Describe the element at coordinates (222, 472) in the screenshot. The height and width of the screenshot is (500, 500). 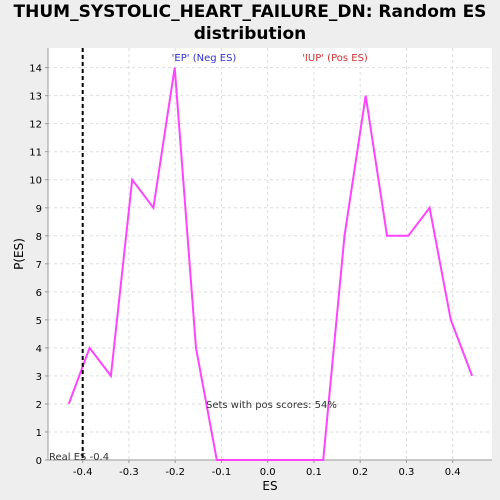
I see `x-tick-label: -0.1` at that location.